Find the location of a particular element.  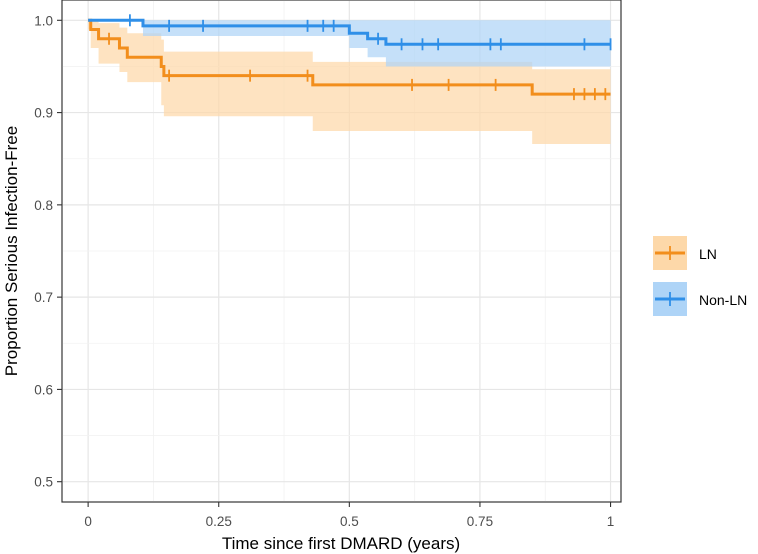

line-ln is located at coordinates (349, 57).